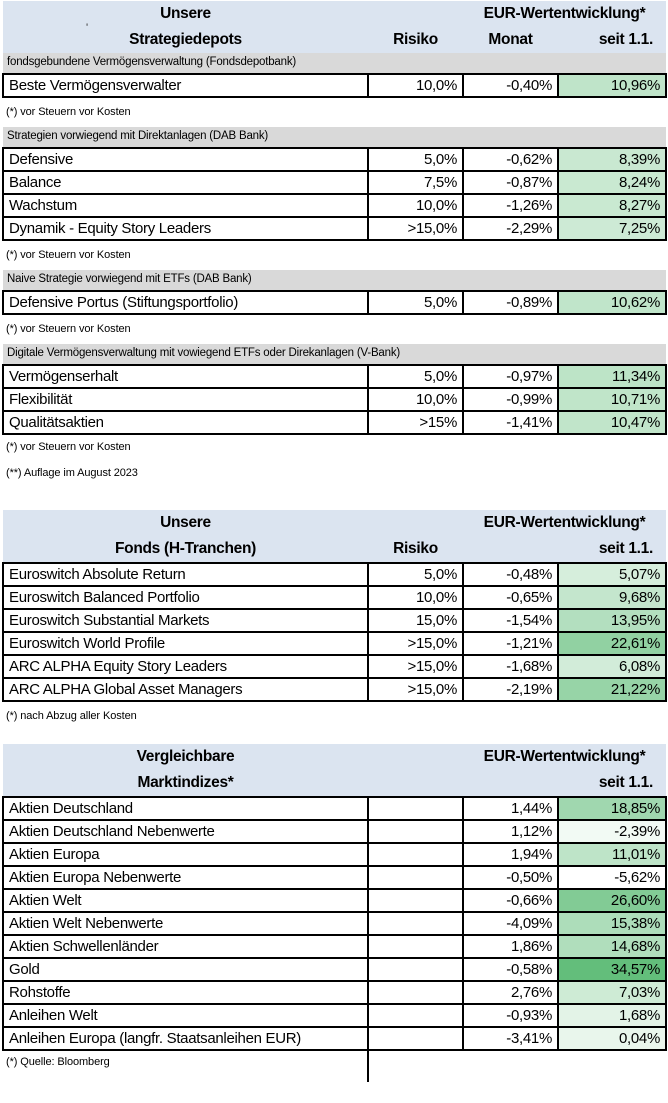 This screenshot has height=1103, width=668. Describe the element at coordinates (510, 399) in the screenshot. I see `monat-cell: -0,99%` at that location.